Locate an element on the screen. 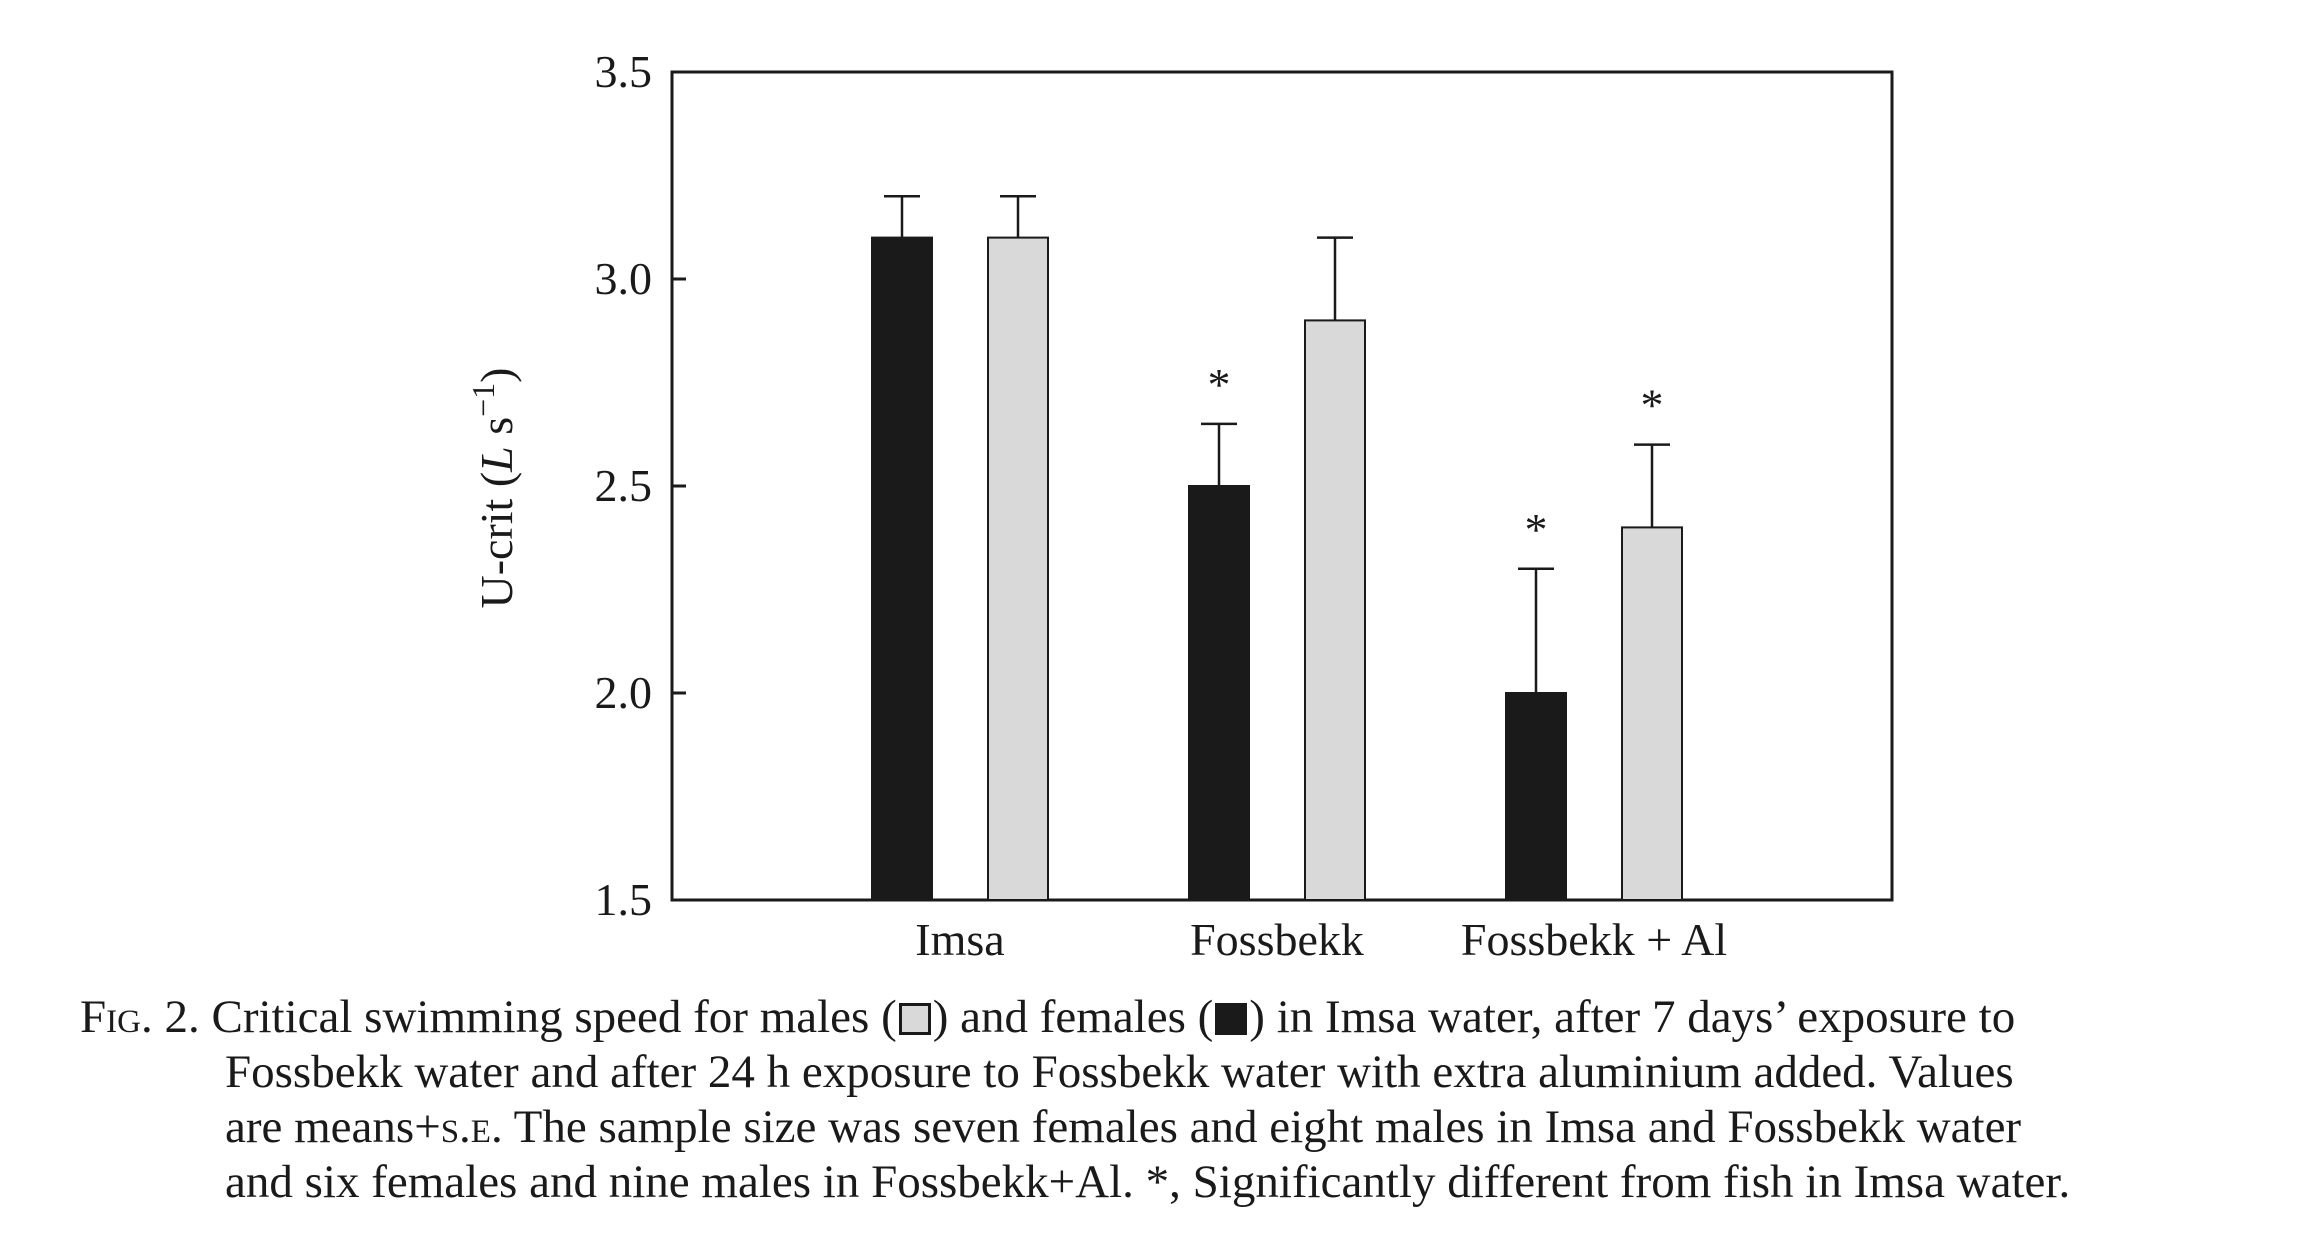 The width and height of the screenshot is (2308, 1260). significance-star-females-2: * is located at coordinates (1536, 529).